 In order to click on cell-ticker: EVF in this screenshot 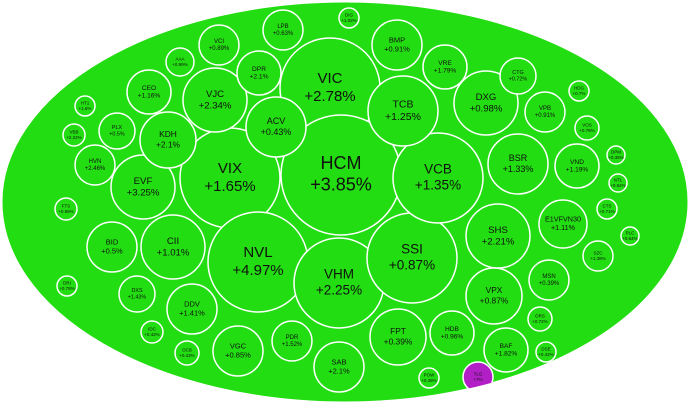, I will do `click(143, 181)`.